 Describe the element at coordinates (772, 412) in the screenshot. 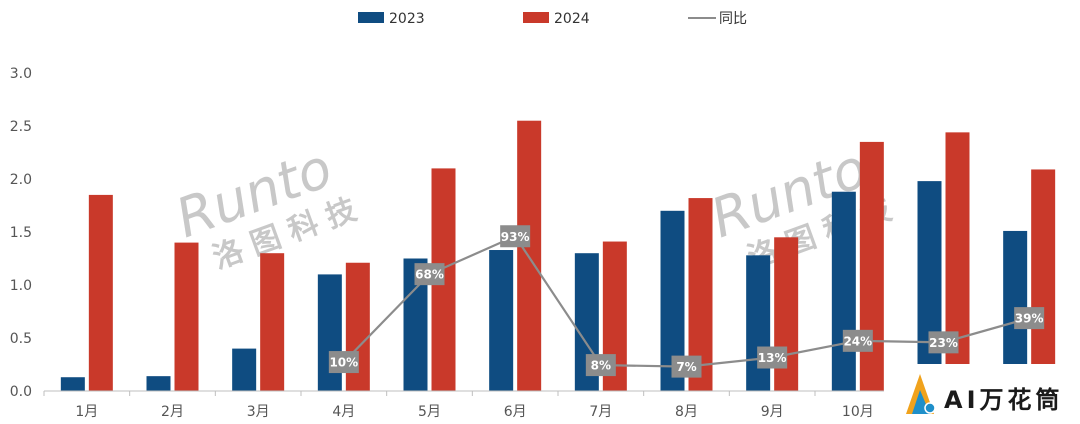

I see `x-tick-label: 9月` at that location.